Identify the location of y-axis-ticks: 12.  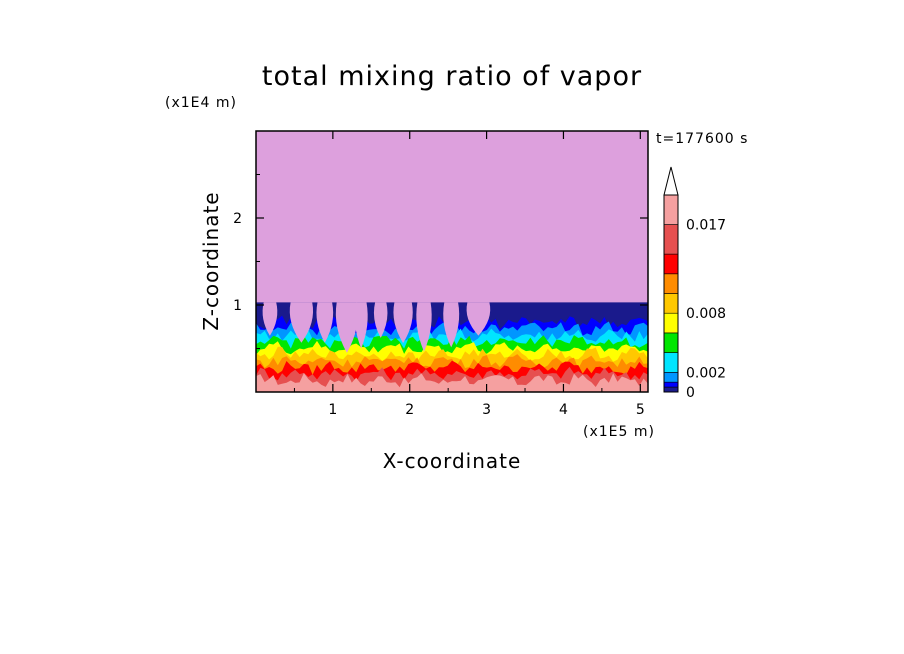
(440, 261).